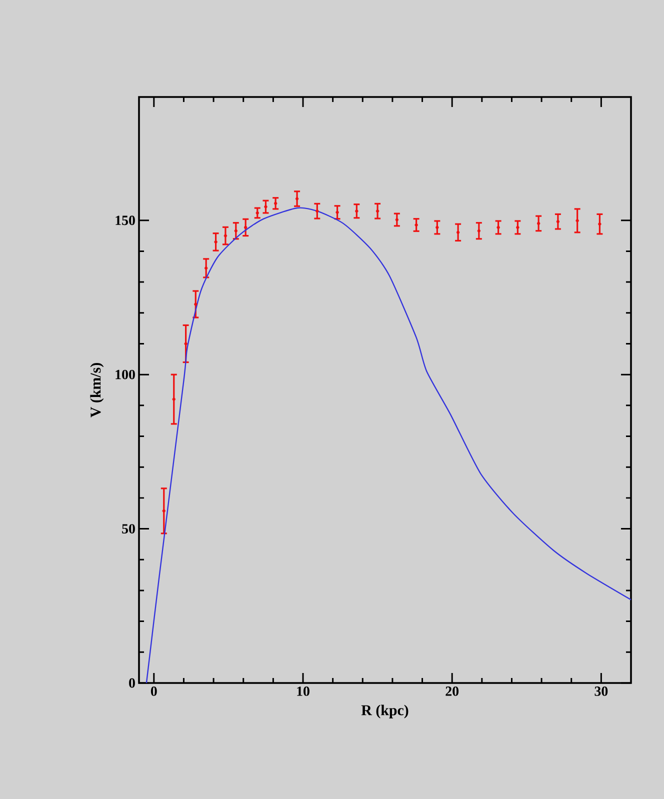 The height and width of the screenshot is (799, 664). Describe the element at coordinates (132, 683) in the screenshot. I see `y-tick-label: 0` at that location.